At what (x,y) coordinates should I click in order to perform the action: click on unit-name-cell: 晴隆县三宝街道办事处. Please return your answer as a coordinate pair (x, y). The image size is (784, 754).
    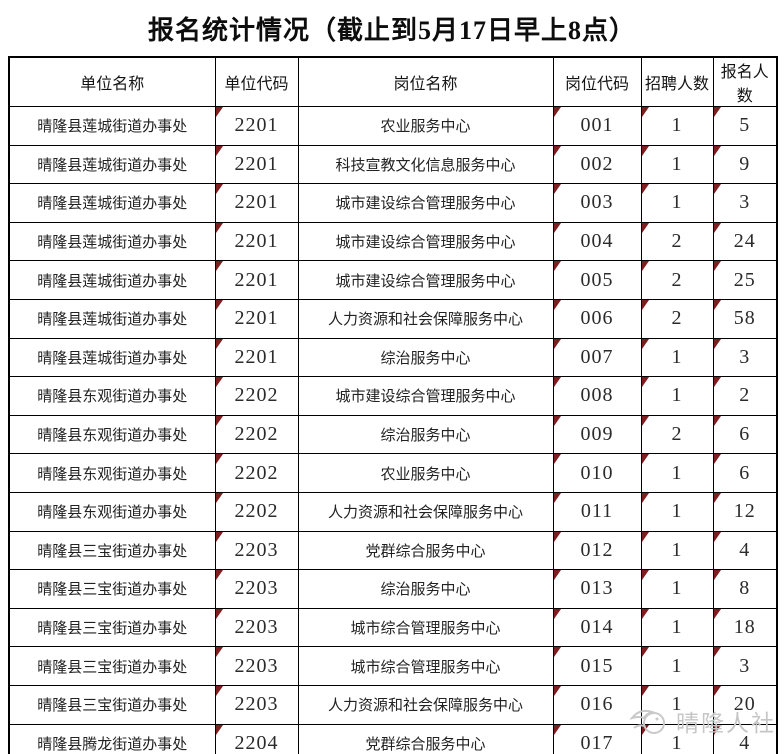
    Looking at the image, I should click on (112, 704).